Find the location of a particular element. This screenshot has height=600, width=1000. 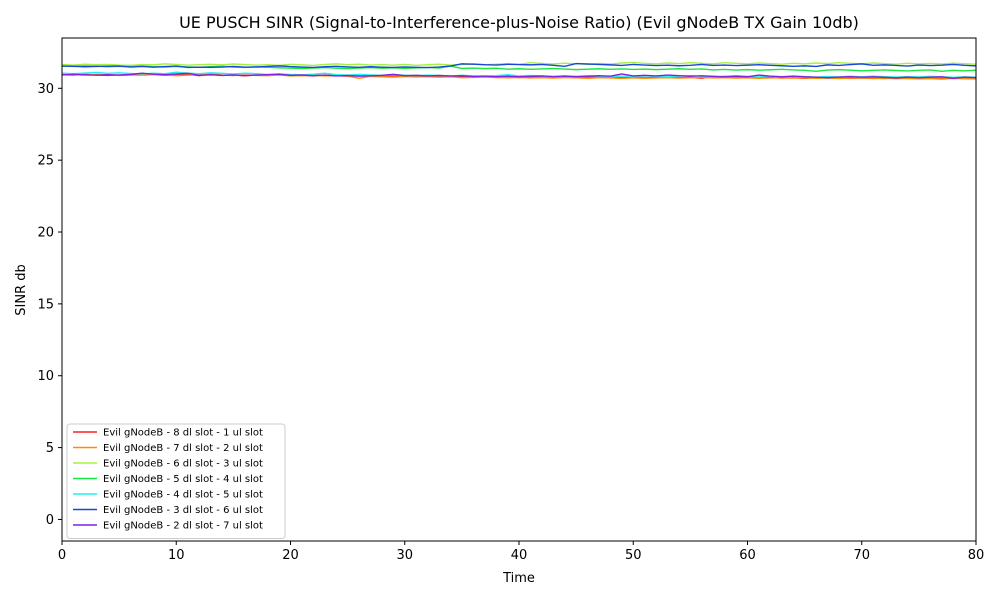

series-lines is located at coordinates (519, 70).